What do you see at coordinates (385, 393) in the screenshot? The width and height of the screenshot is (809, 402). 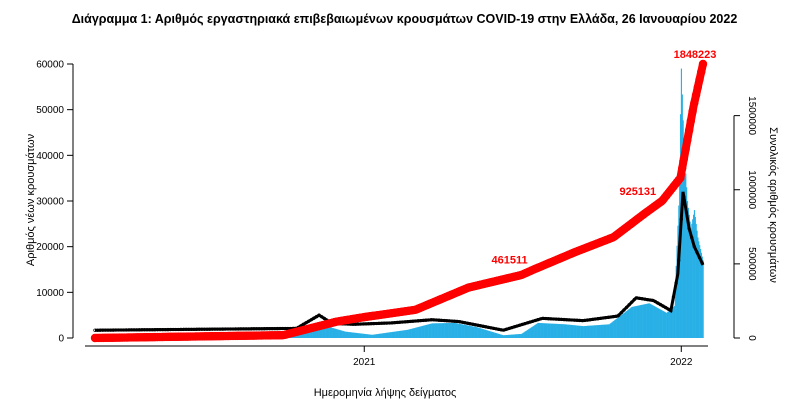 I see `x-axis-title: Ημερομηνία λήψης δείγματος` at bounding box center [385, 393].